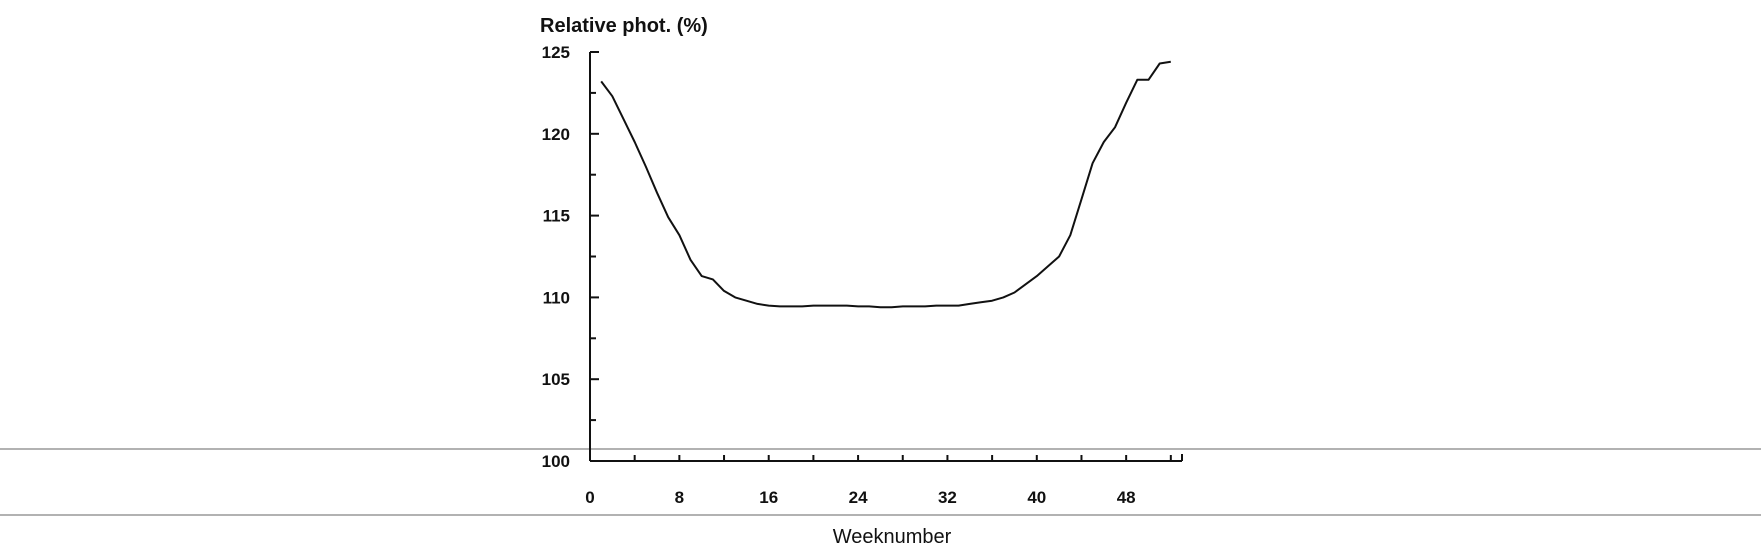 Image resolution: width=1761 pixels, height=549 pixels. What do you see at coordinates (768, 497) in the screenshot?
I see `x-tick-label: 16` at bounding box center [768, 497].